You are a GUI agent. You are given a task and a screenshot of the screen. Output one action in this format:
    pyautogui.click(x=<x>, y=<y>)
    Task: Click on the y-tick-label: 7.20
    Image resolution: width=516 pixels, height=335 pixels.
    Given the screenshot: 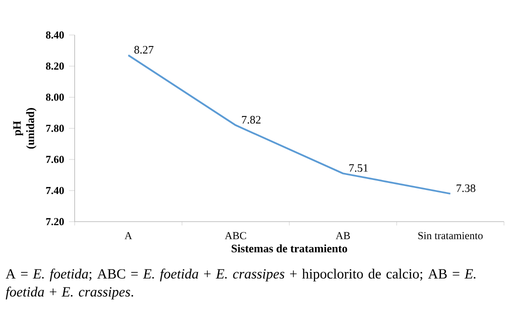 What is the action you would take?
    pyautogui.click(x=55, y=222)
    